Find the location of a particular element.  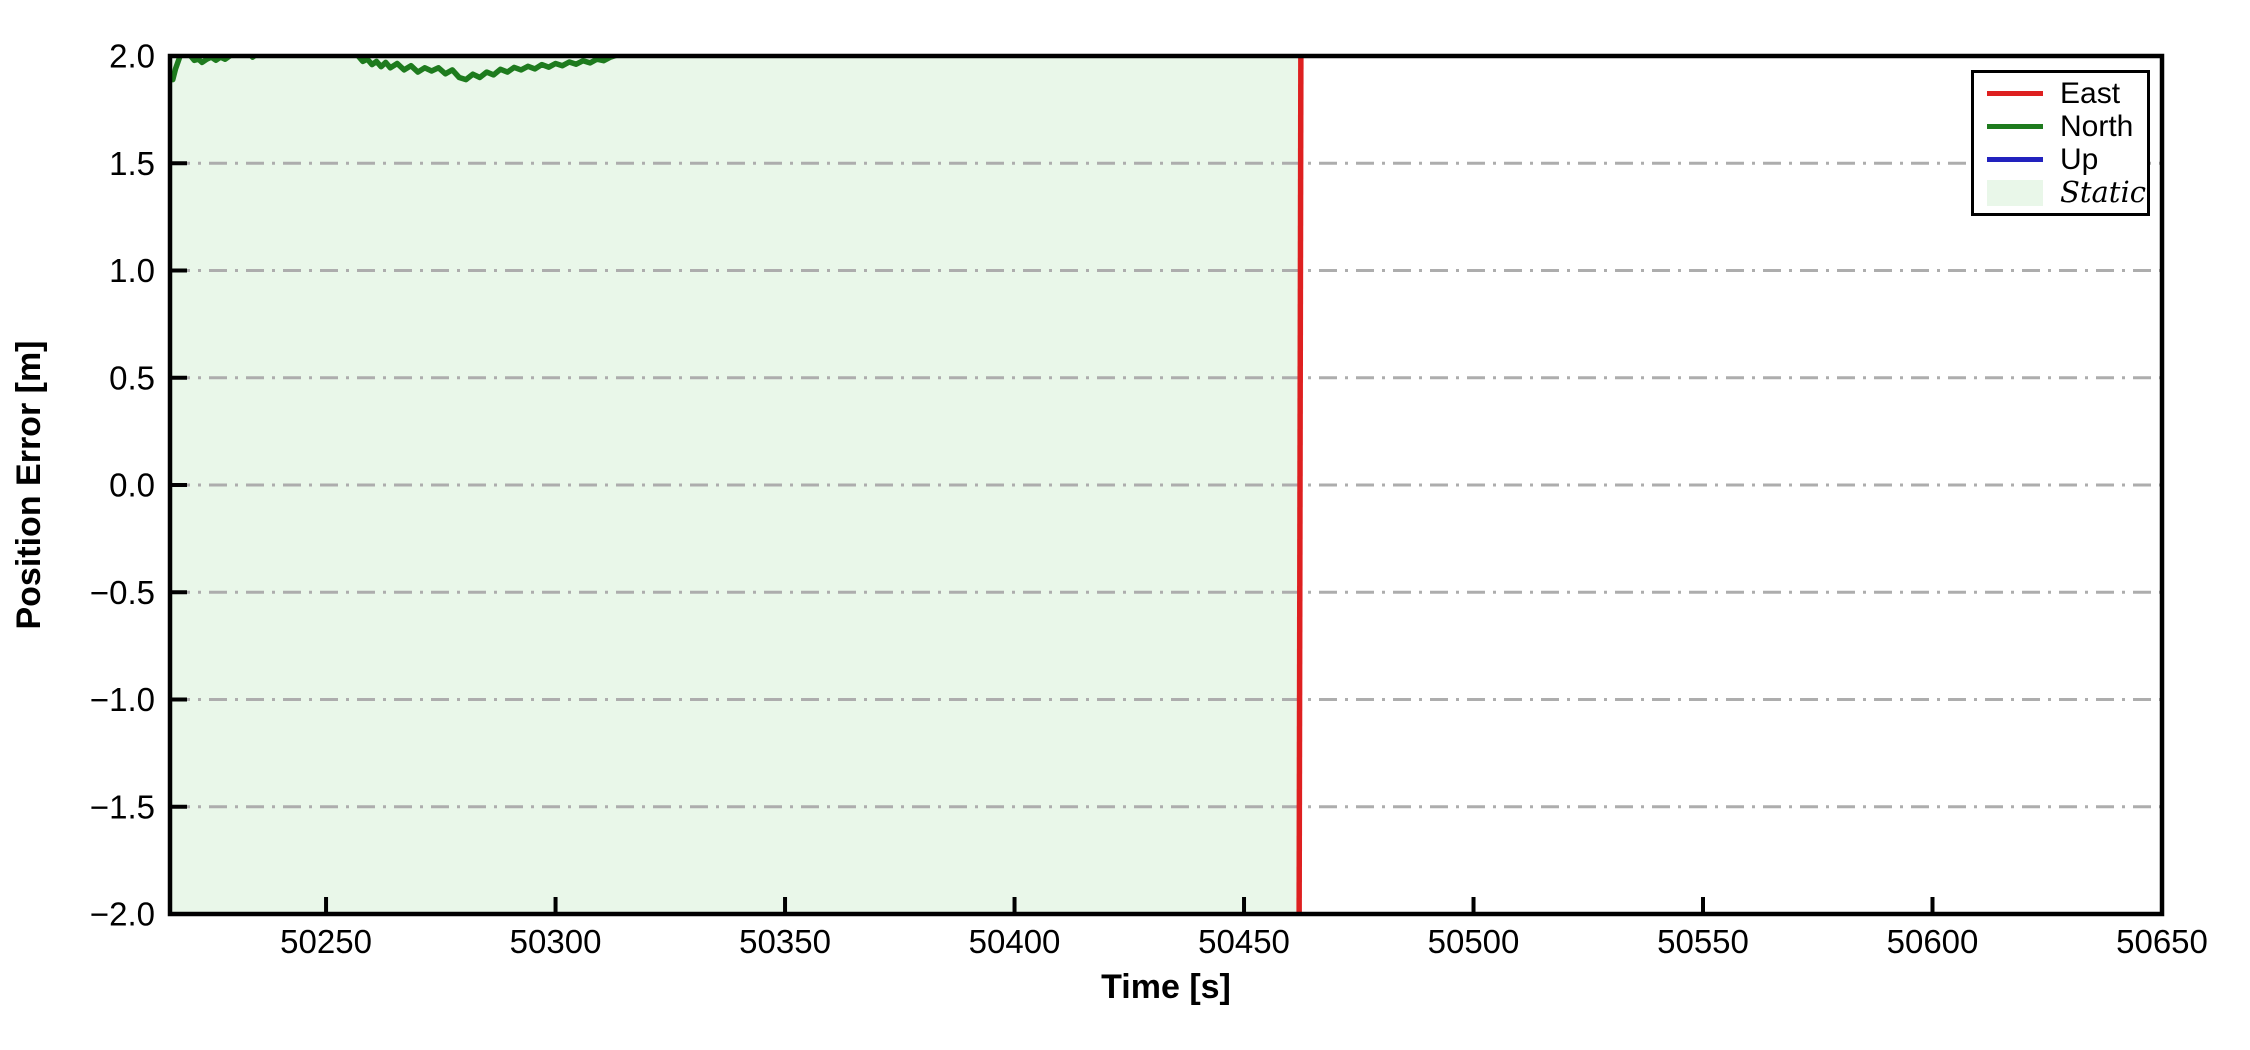

svg-text: 50400 is located at coordinates (1015, 941).